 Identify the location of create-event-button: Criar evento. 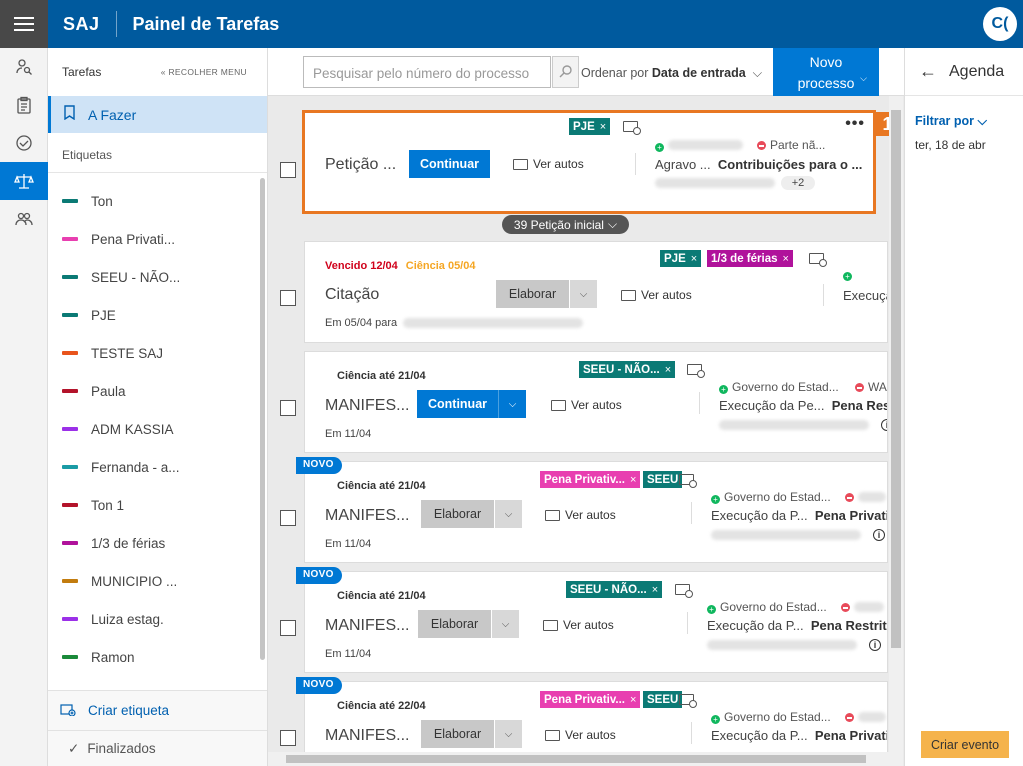
(965, 744).